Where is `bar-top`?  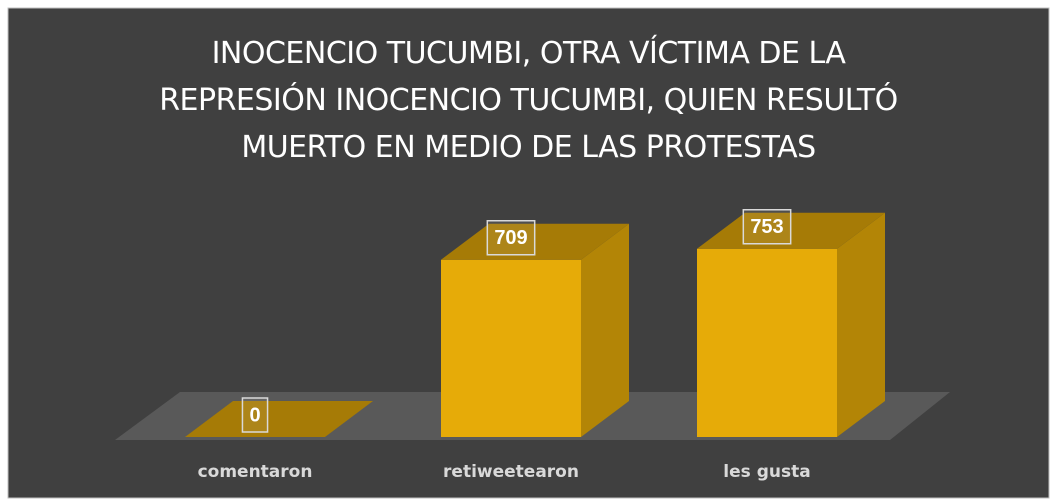 bar-top is located at coordinates (279, 419).